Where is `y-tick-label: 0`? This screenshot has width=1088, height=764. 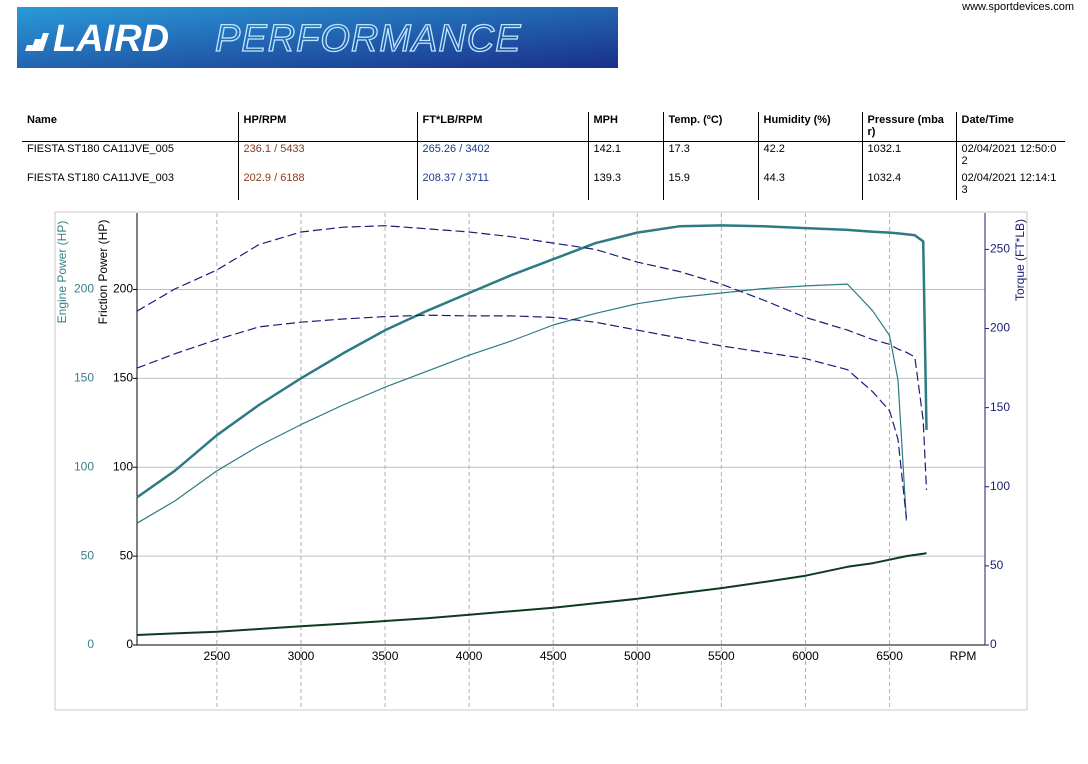
y-tick-label: 0 is located at coordinates (90, 644).